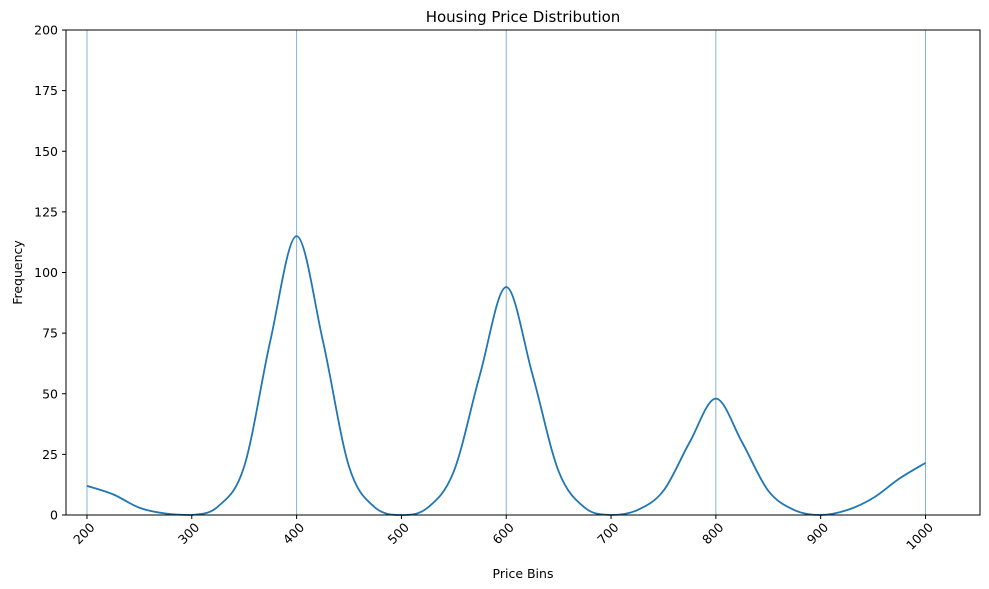 This screenshot has height=589, width=989. I want to click on y-tick-label: 200, so click(46, 30).